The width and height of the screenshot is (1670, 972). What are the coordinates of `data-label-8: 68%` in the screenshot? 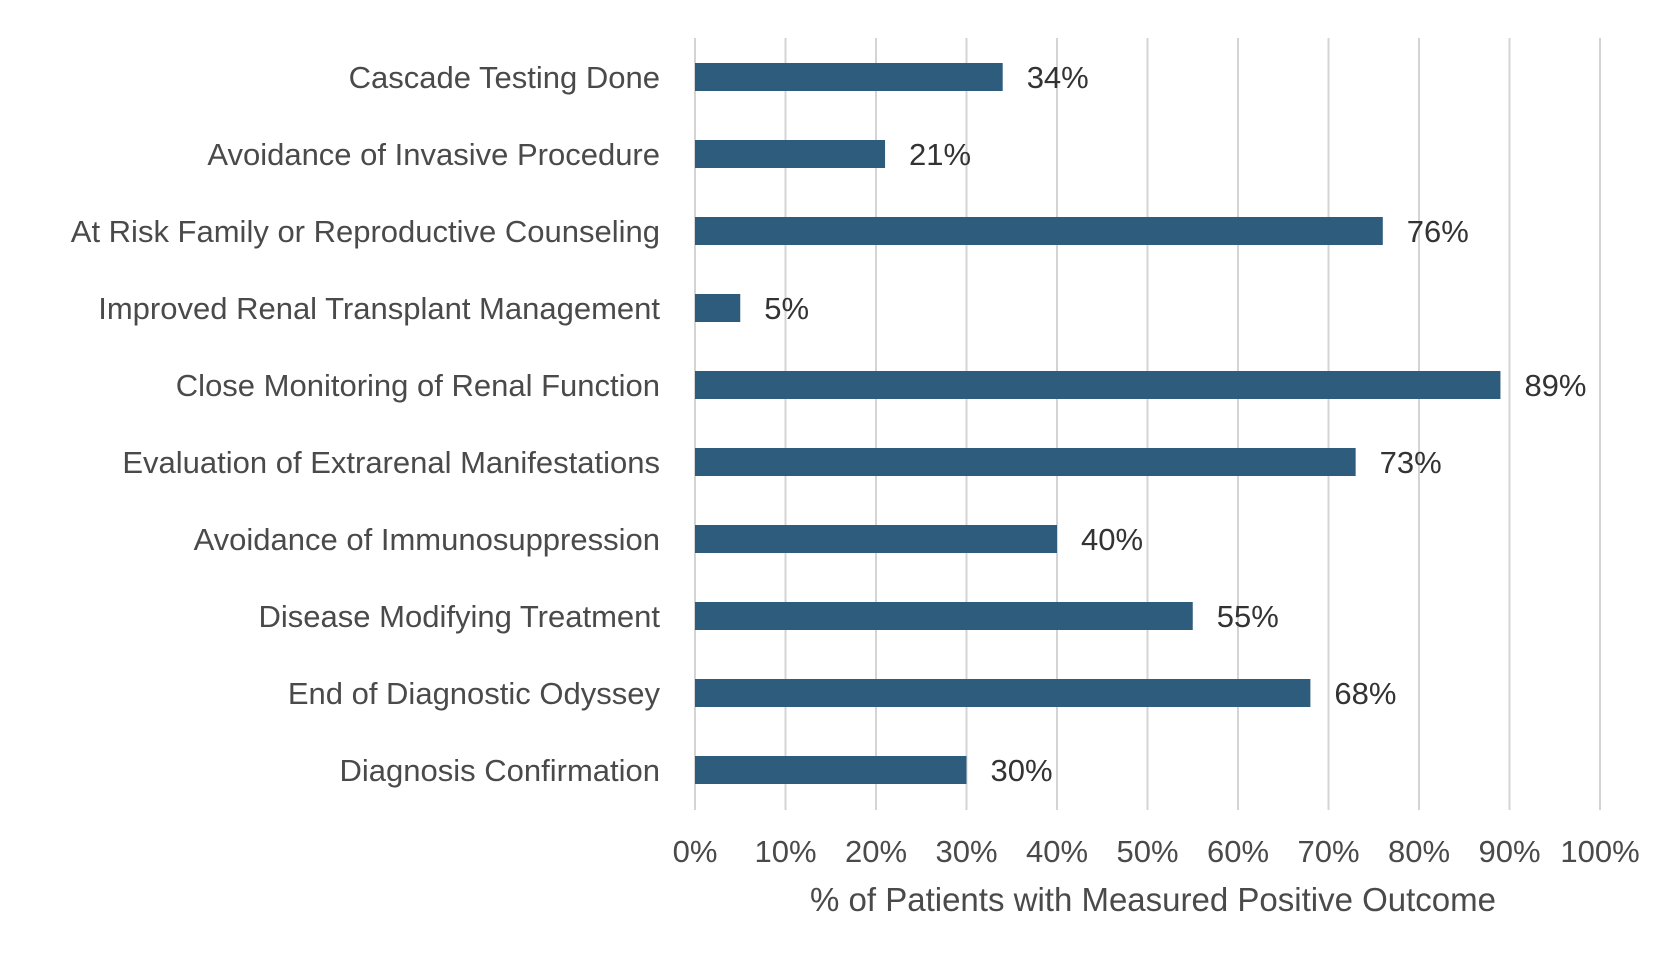 It's located at (1365, 693).